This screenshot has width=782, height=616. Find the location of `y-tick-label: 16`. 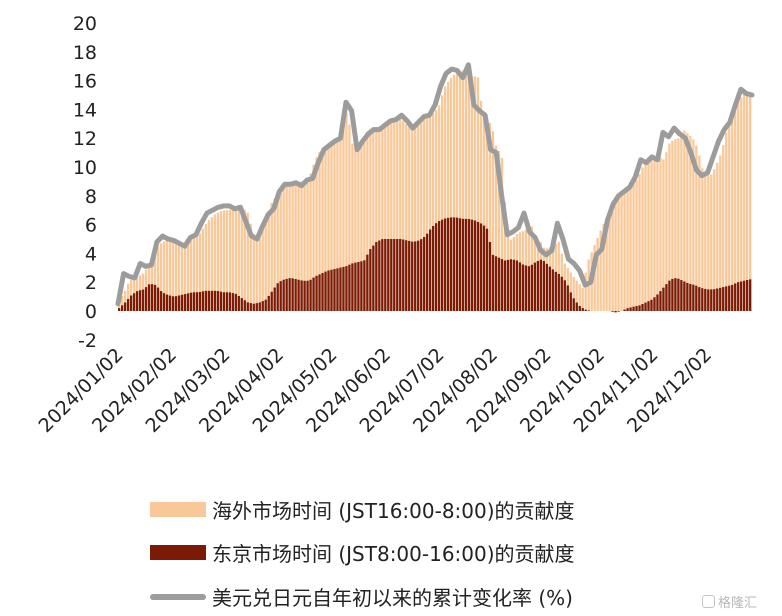

y-tick-label: 16 is located at coordinates (85, 82).